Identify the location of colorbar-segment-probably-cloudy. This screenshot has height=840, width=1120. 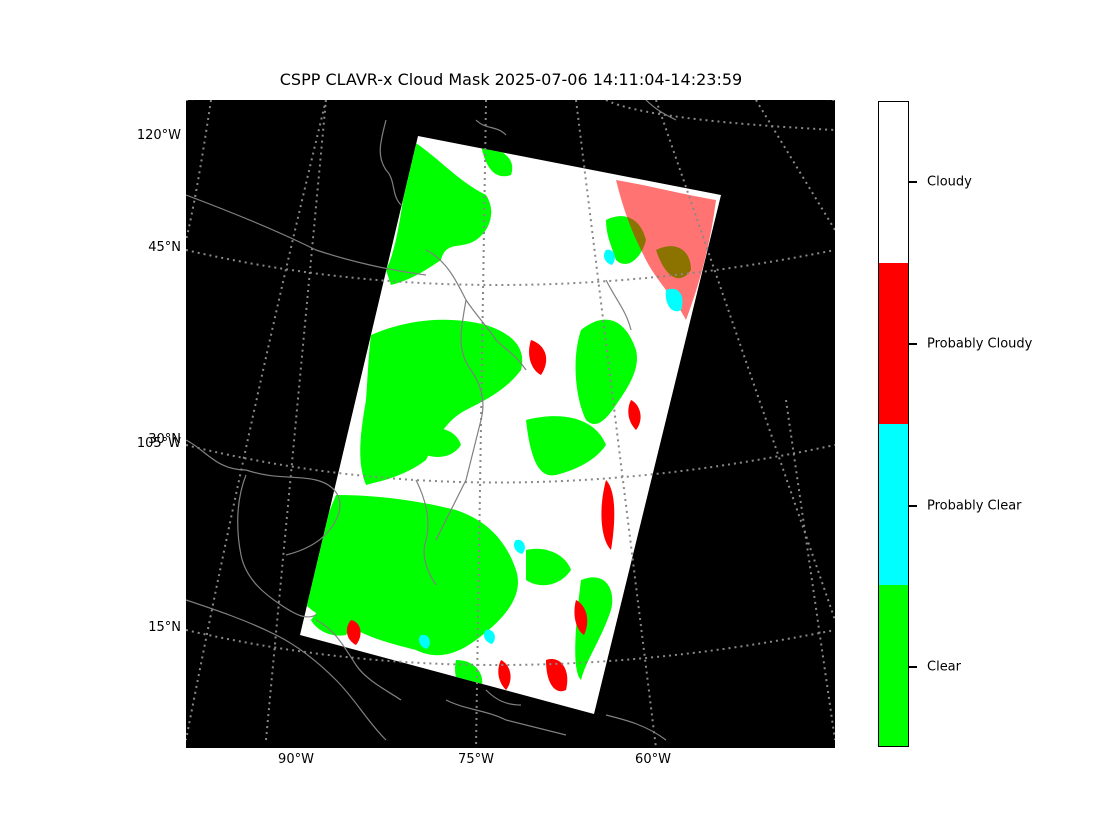
(893, 343).